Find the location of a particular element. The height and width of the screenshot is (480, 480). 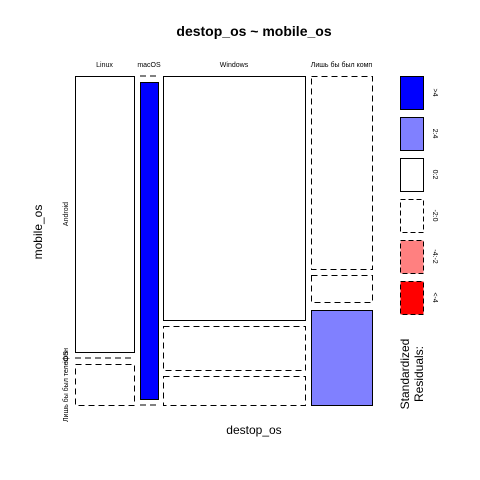

legend: >4 2:4 0:2 -2:0 -4:-2 <-4 is located at coordinates (419, 195).